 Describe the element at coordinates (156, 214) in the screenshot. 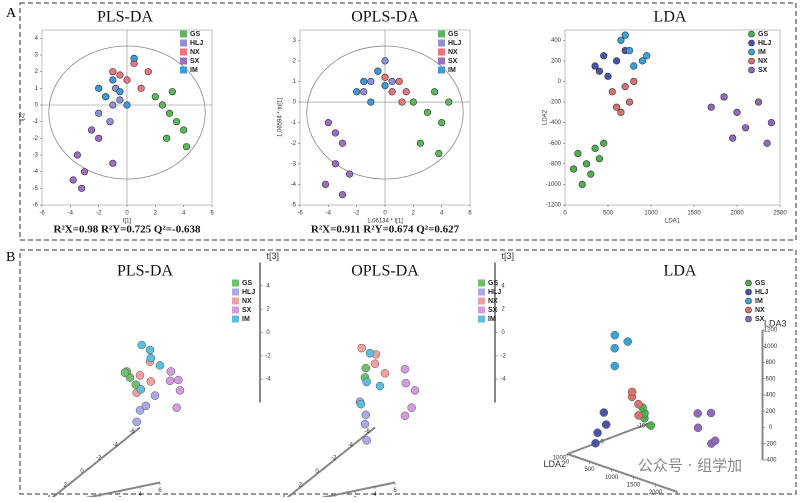

I see `x-tick-label: 2` at that location.